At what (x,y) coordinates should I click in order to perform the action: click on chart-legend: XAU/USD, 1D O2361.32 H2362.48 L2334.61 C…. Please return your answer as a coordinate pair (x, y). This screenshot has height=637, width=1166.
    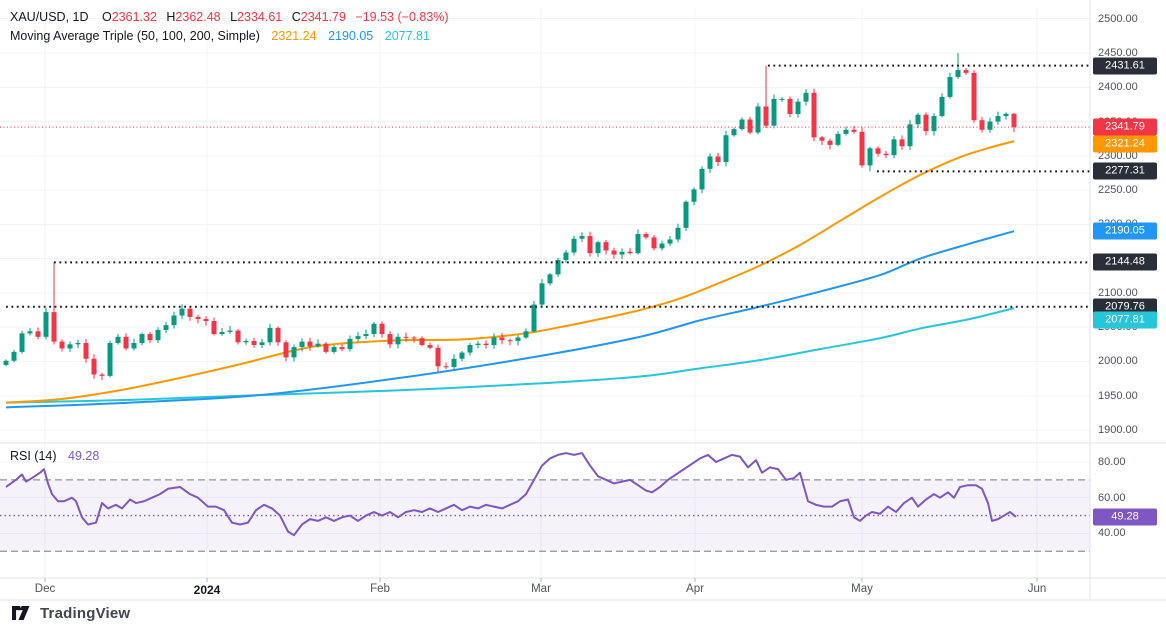
    Looking at the image, I should click on (229, 27).